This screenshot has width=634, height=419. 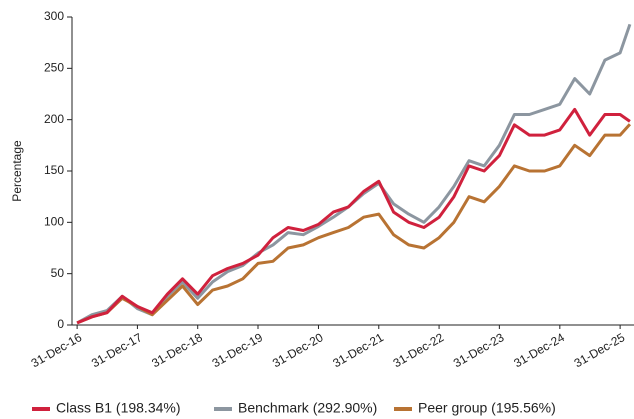 I want to click on legend-label: Class B1 (198.34%), so click(x=118, y=408).